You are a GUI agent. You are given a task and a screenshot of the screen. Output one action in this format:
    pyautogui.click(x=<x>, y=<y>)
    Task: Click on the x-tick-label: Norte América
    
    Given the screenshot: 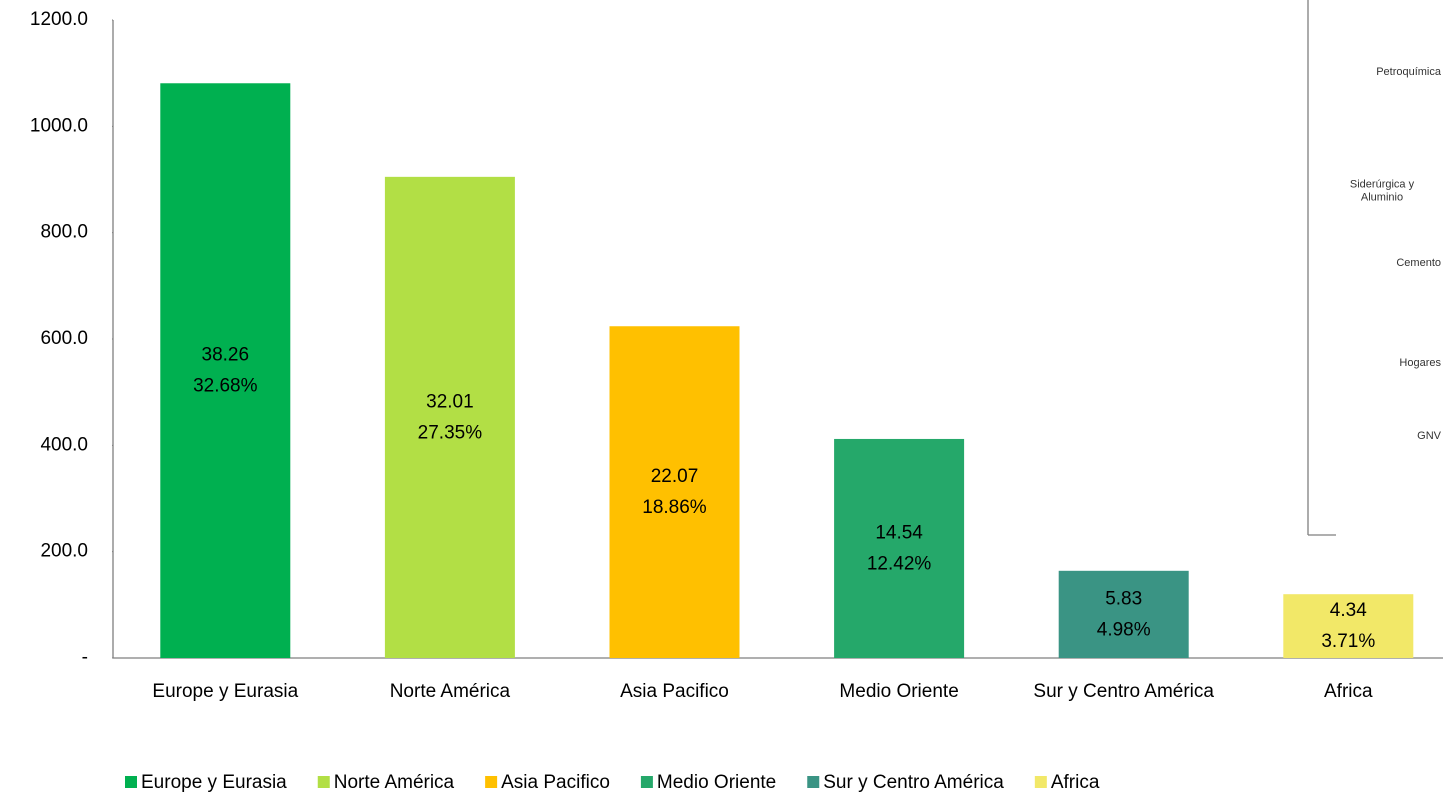 What is the action you would take?
    pyautogui.click(x=450, y=691)
    